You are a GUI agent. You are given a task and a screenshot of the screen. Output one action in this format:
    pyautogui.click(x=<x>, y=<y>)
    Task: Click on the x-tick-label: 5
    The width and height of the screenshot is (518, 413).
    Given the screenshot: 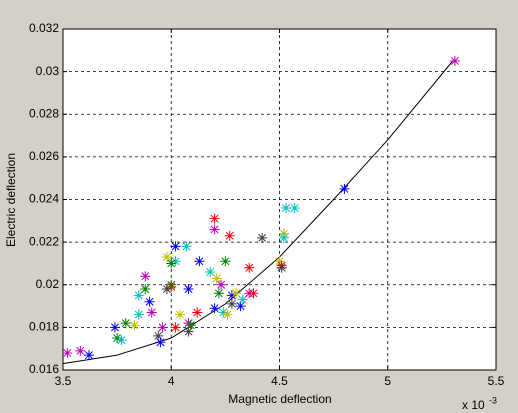 What is the action you would take?
    pyautogui.click(x=387, y=381)
    